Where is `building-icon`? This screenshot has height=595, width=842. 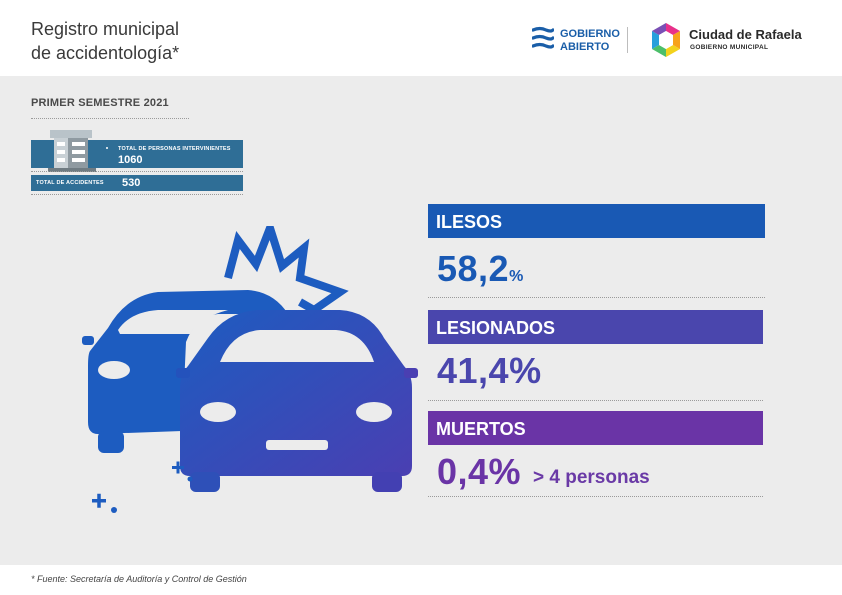
building-icon is located at coordinates (72, 151).